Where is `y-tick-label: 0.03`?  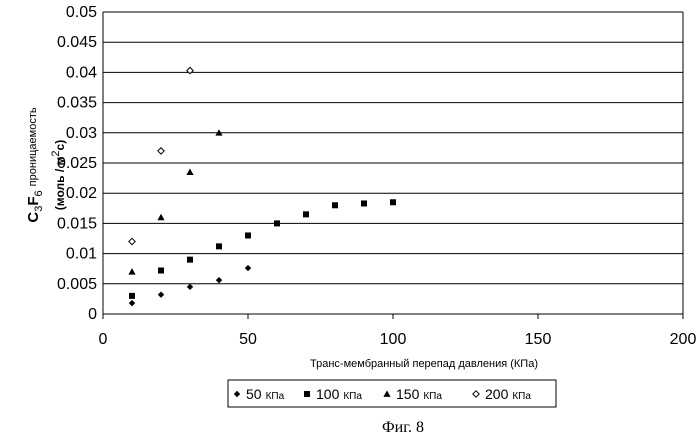 y-tick-label: 0.03 is located at coordinates (81, 133).